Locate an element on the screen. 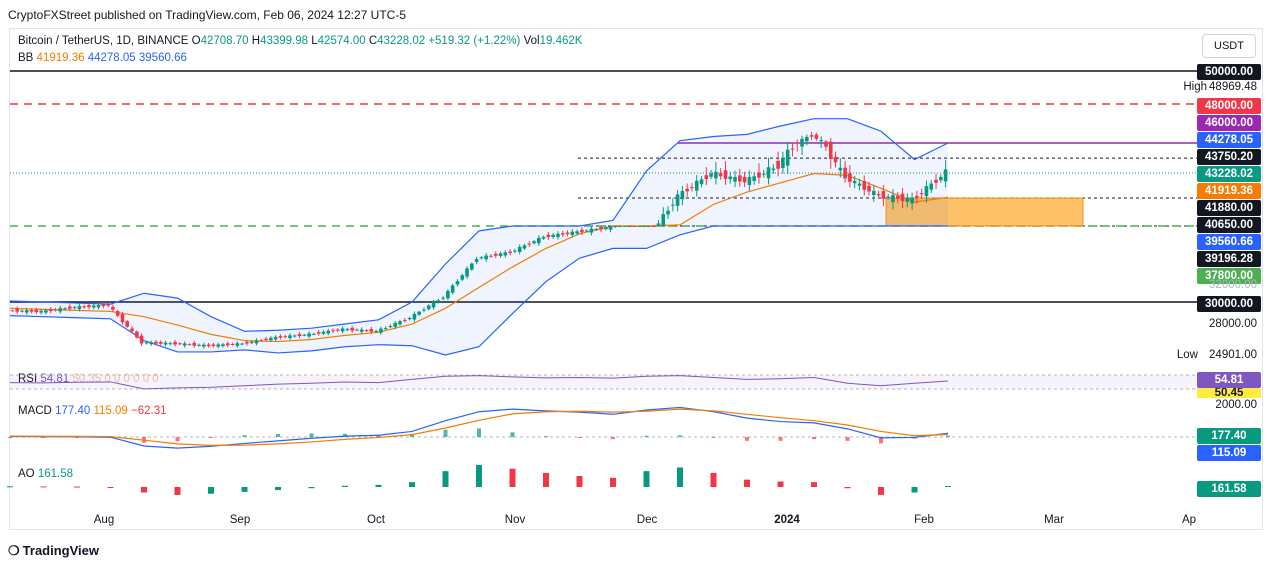 The image size is (1273, 568). close-label: C is located at coordinates (373, 41).